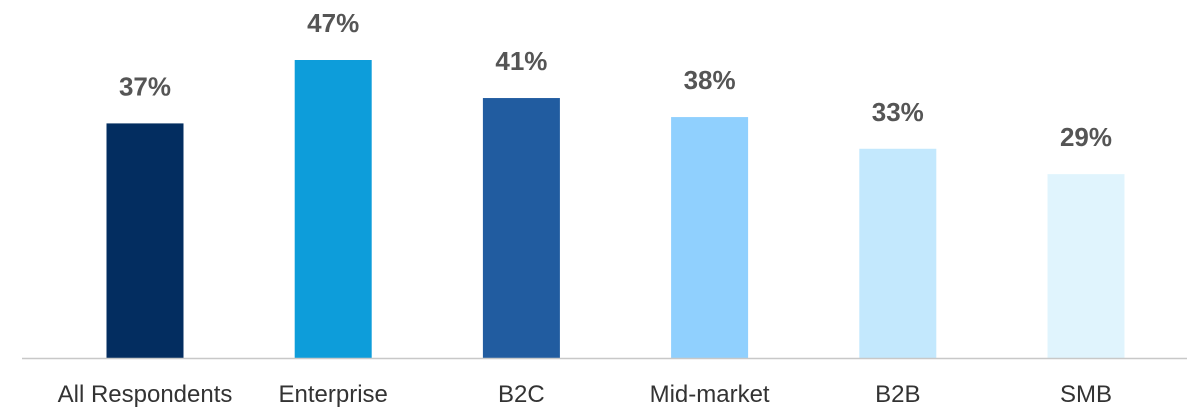 The image size is (1187, 411). I want to click on bar-b2b, so click(898, 253).